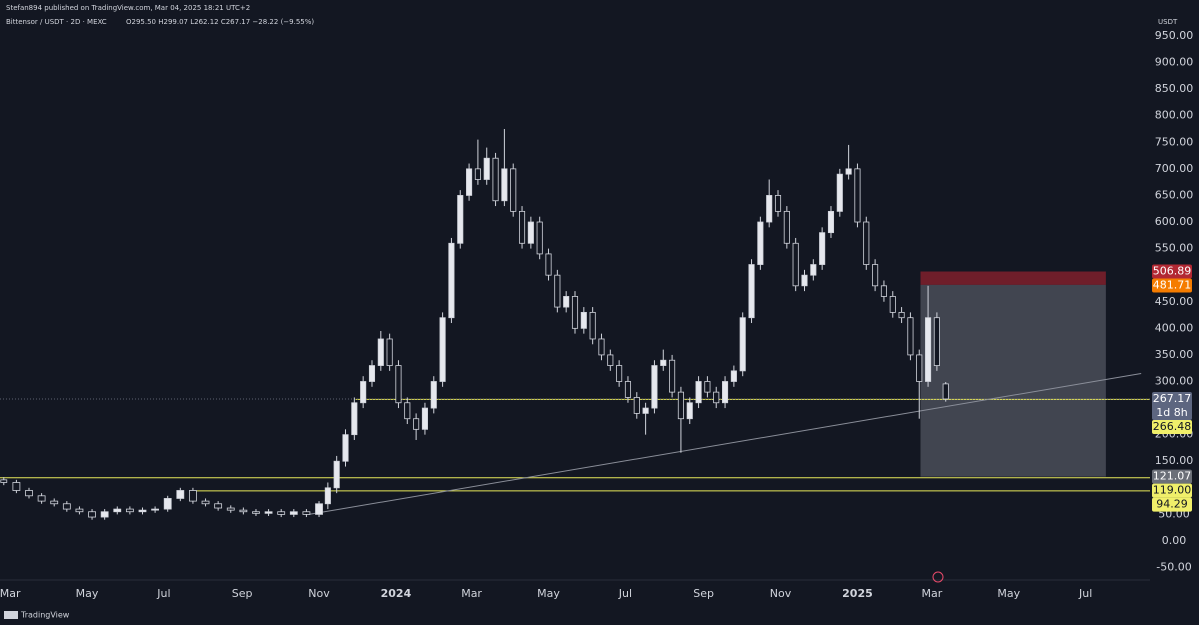  What do you see at coordinates (56, 22) in the screenshot?
I see `symbol-title: Bittensor / USDT · 2D · MEXC` at bounding box center [56, 22].